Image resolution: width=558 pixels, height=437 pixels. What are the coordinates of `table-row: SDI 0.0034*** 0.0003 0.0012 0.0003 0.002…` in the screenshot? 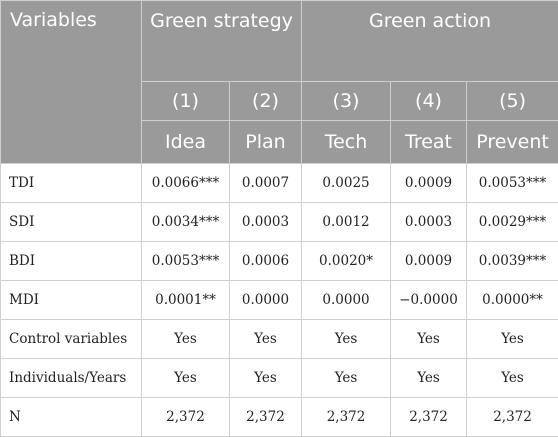 It's located at (279, 222).